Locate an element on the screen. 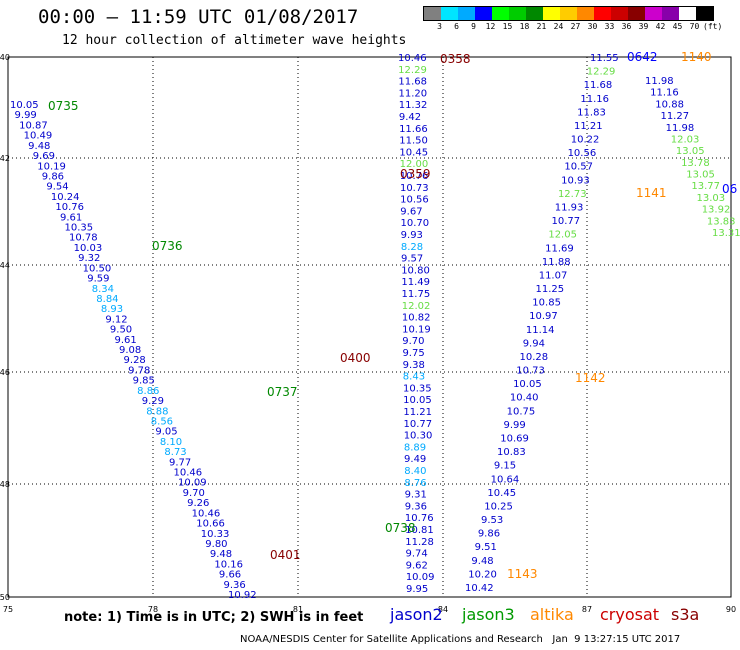 The image size is (740, 650). pass-time-label: 0359 is located at coordinates (415, 174).